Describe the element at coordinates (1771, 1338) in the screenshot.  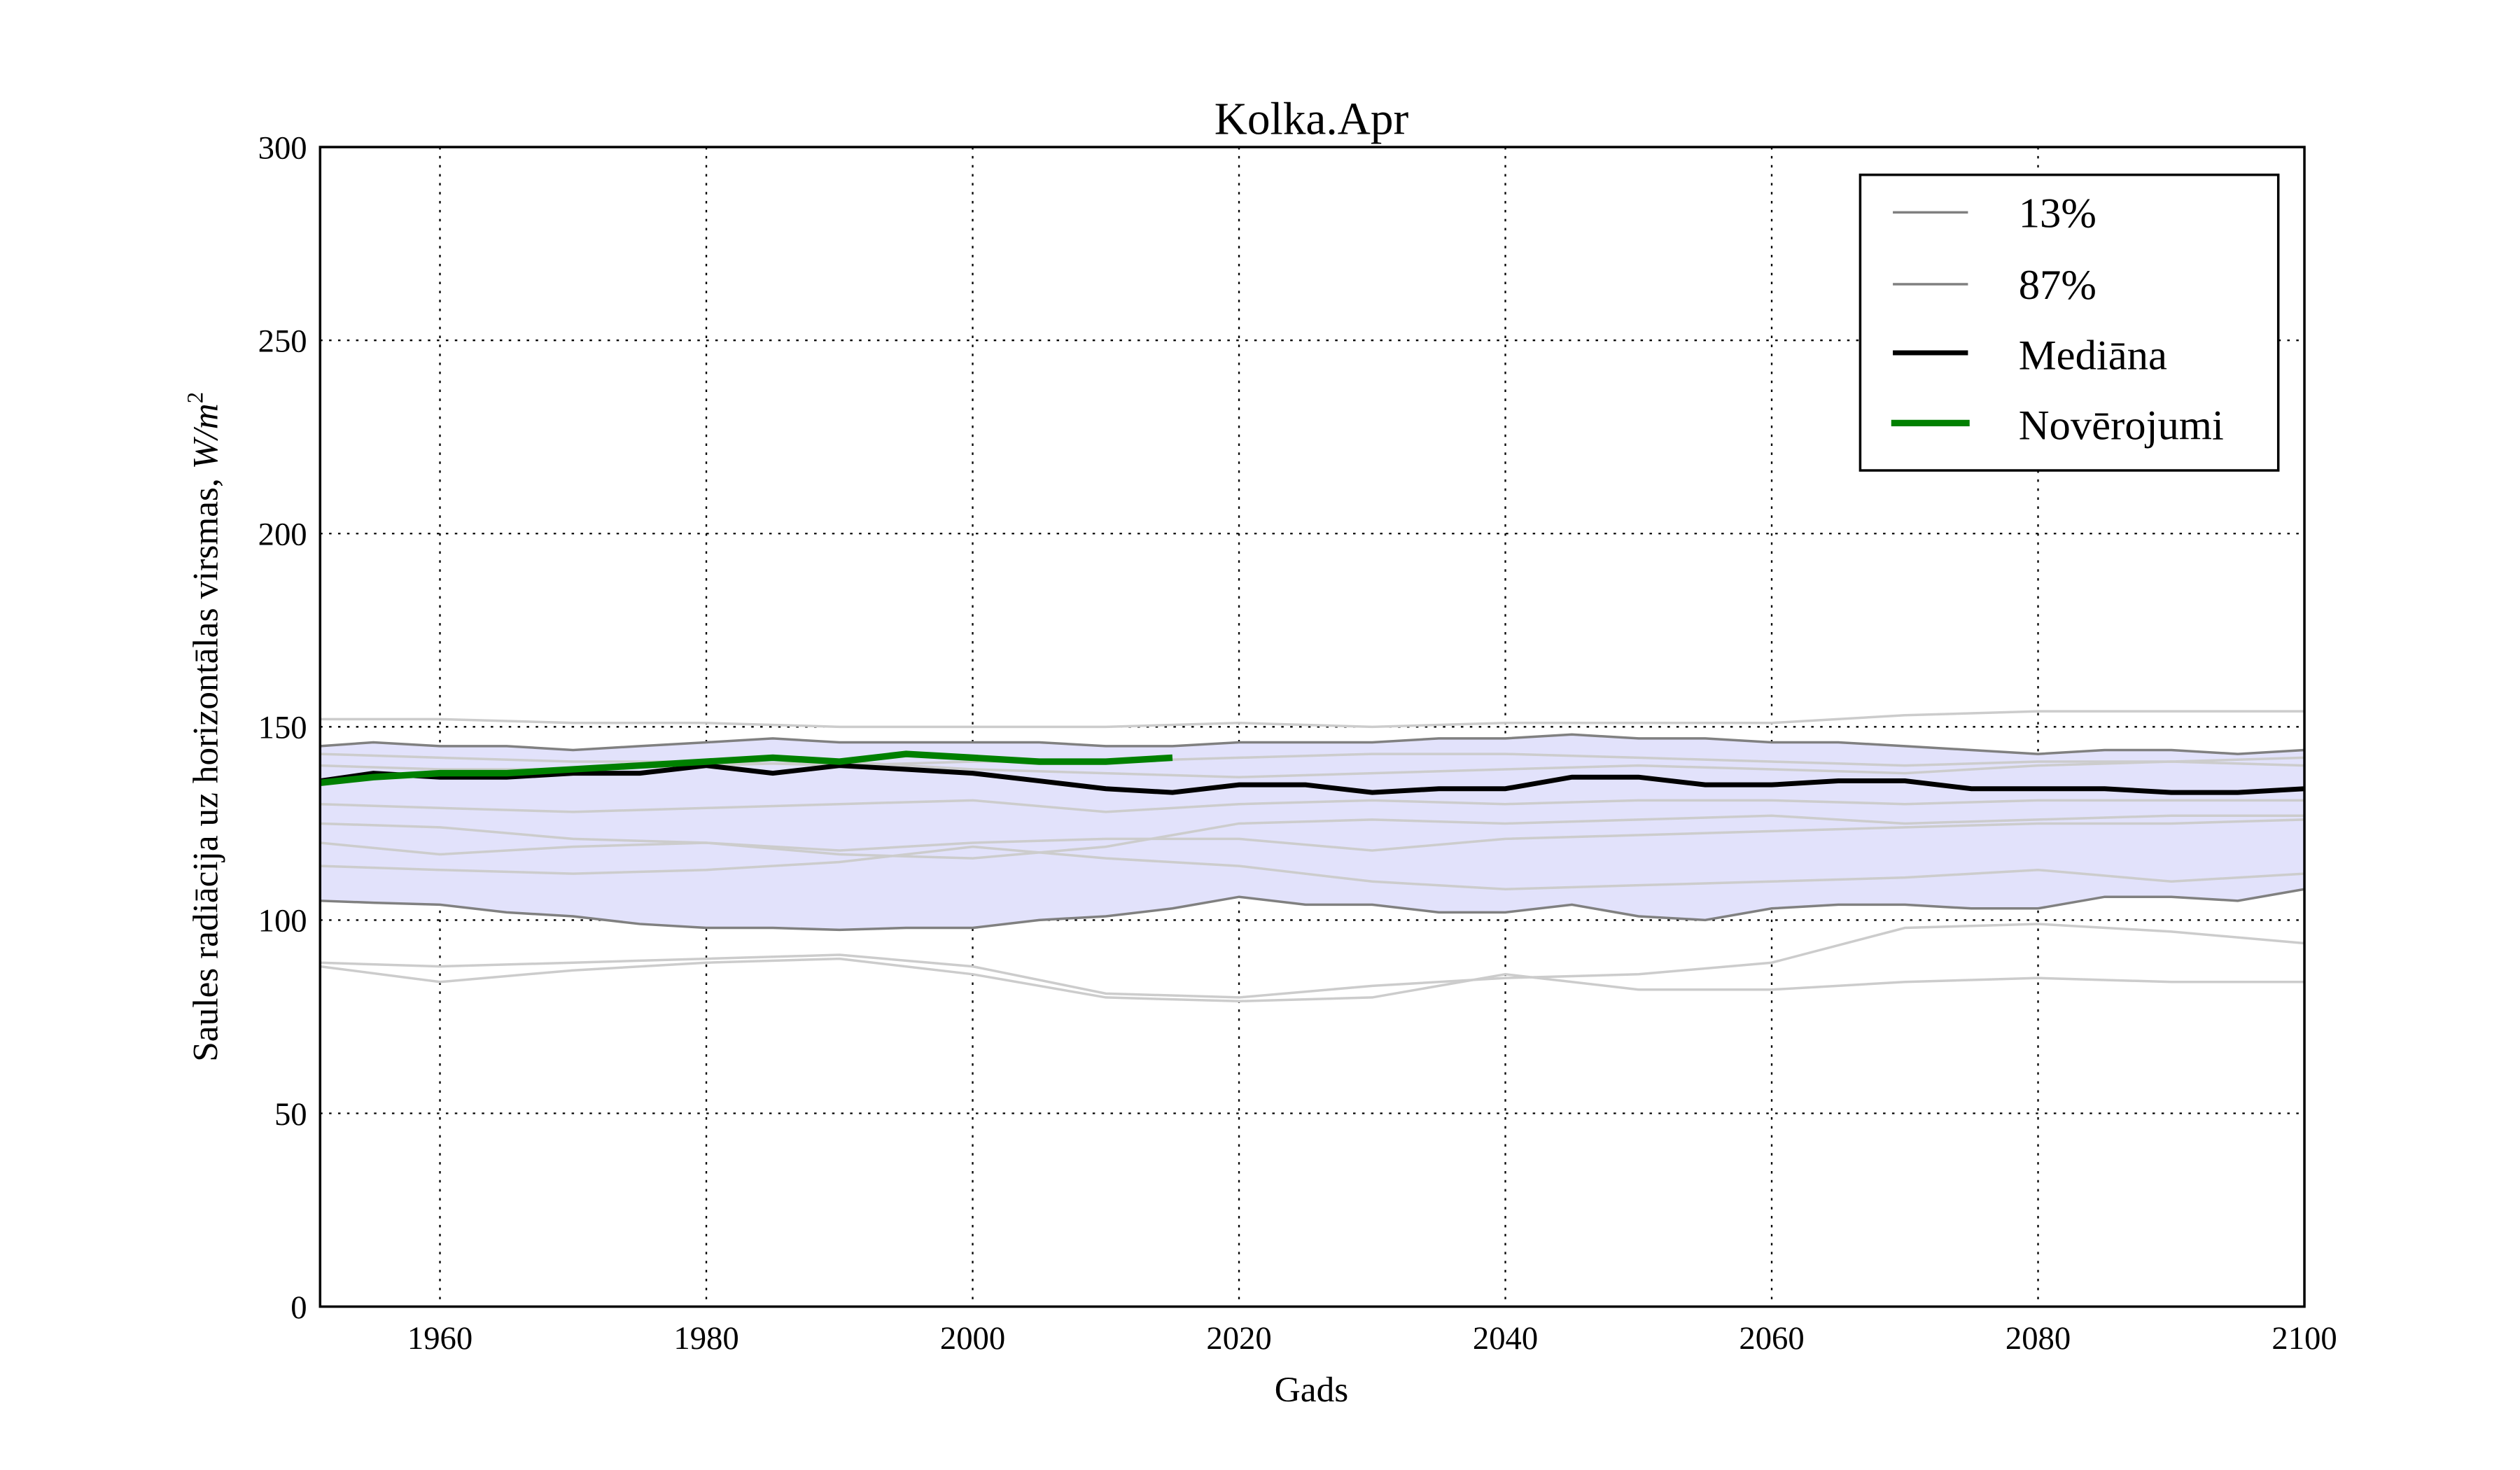
I see `x-tick-label: 2060` at that location.